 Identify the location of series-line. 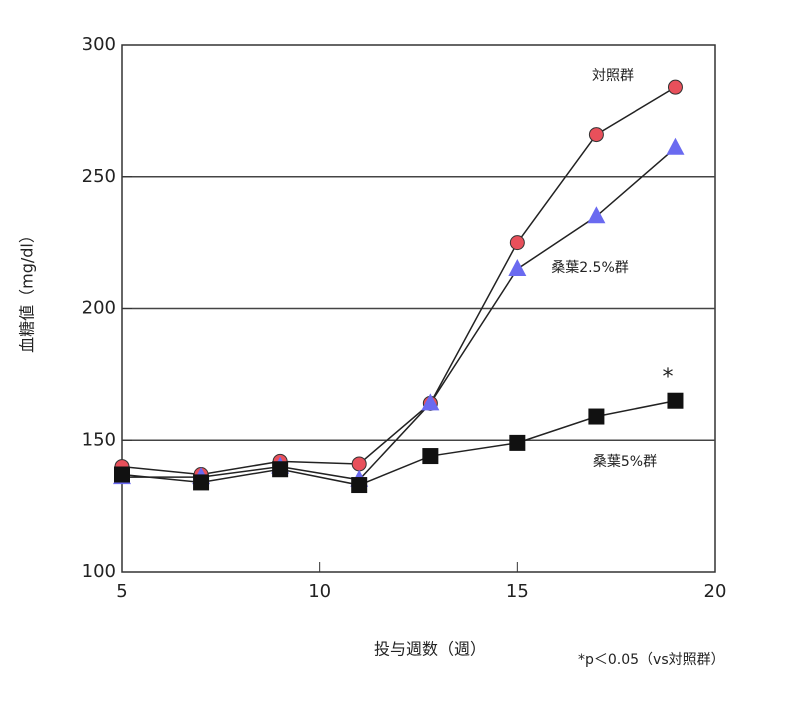
(398, 442).